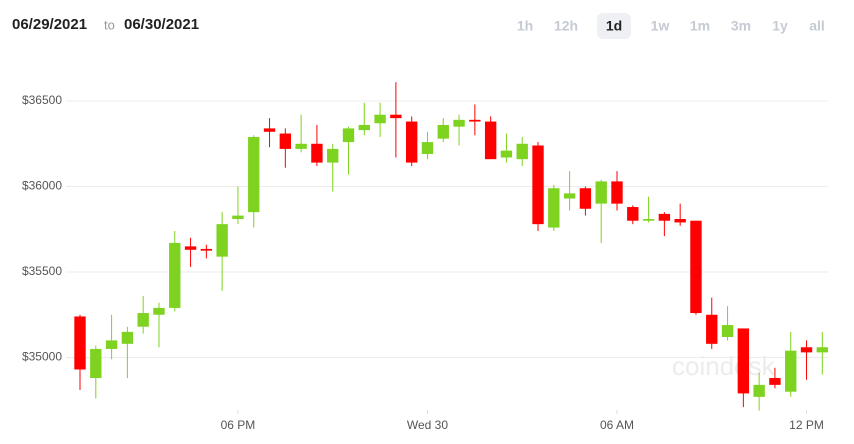 Image resolution: width=854 pixels, height=444 pixels. I want to click on y-tick-label: $36000, so click(42, 186).